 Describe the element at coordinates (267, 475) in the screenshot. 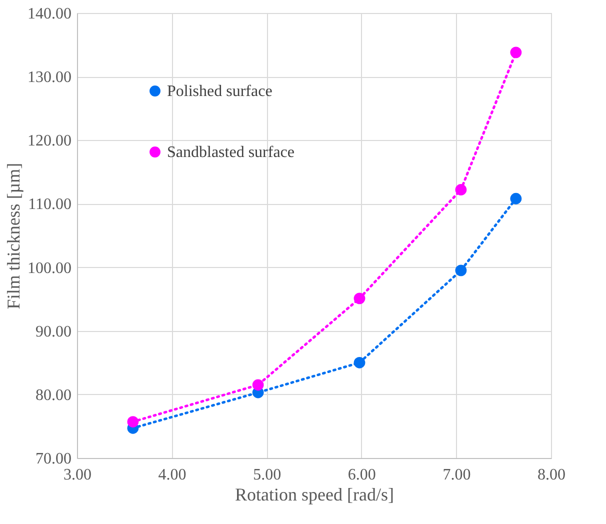

I see `x-tick-label: 5.00` at that location.